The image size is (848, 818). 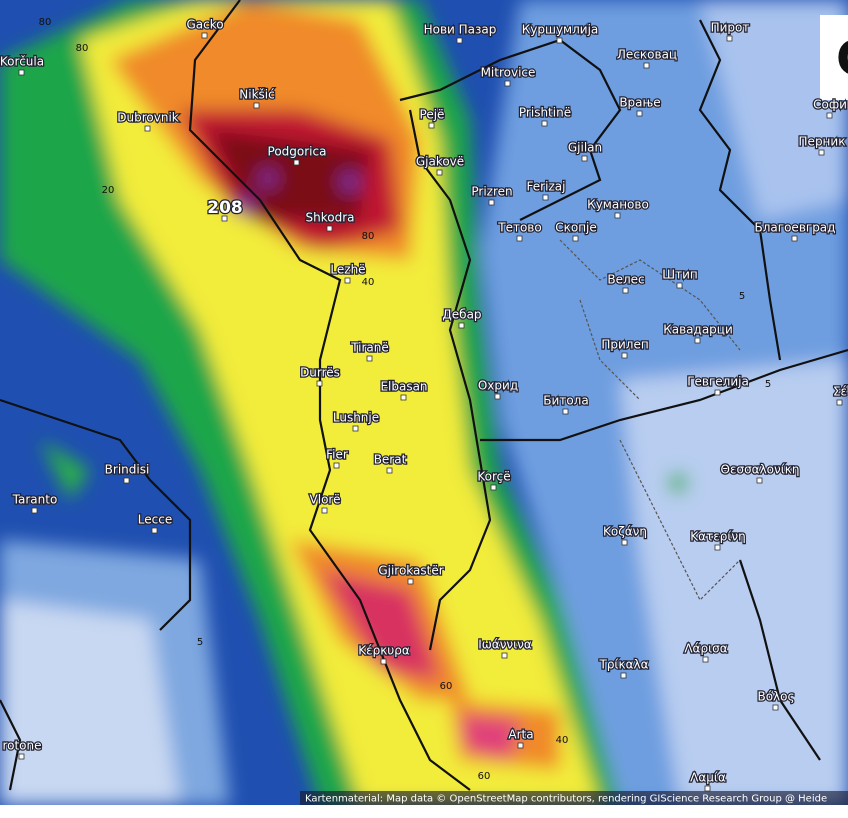 I want to click on place-label: Τρίκαλα, so click(x=623, y=665).